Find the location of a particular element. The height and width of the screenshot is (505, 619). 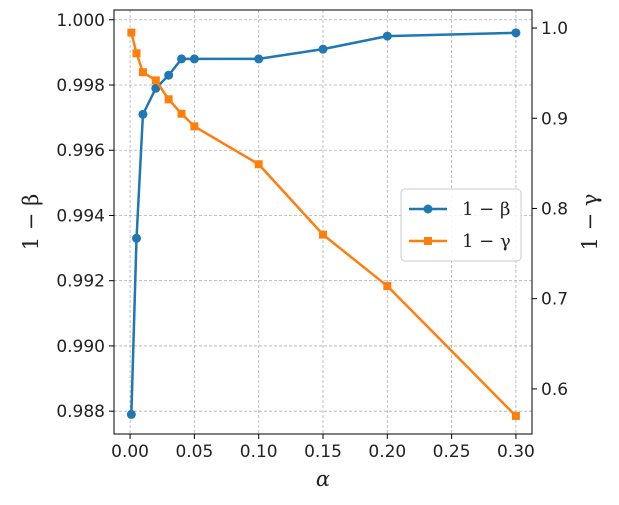

x-tick-label-5: 0.25 is located at coordinates (452, 452).